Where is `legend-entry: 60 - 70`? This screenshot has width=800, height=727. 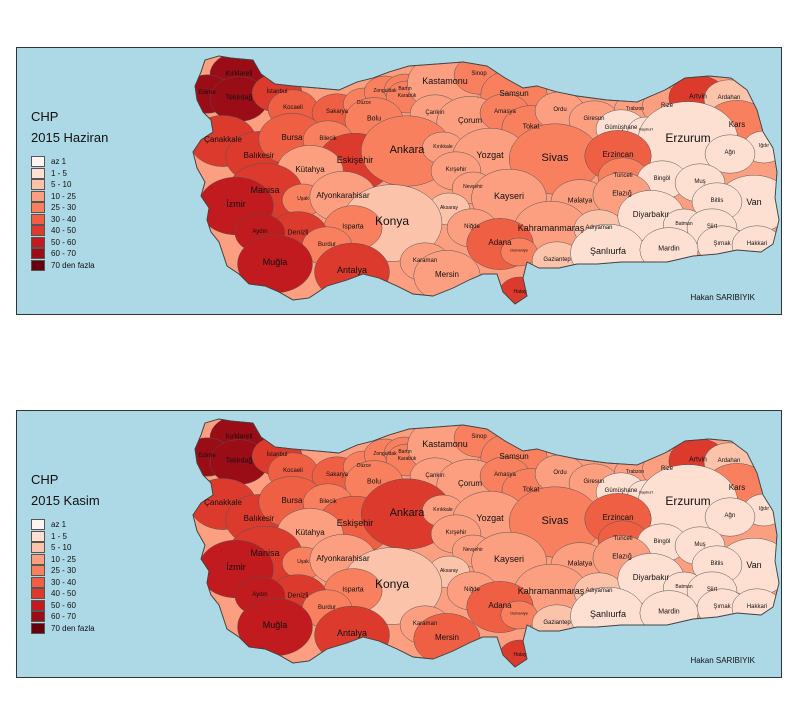 legend-entry: 60 - 70 is located at coordinates (63, 254).